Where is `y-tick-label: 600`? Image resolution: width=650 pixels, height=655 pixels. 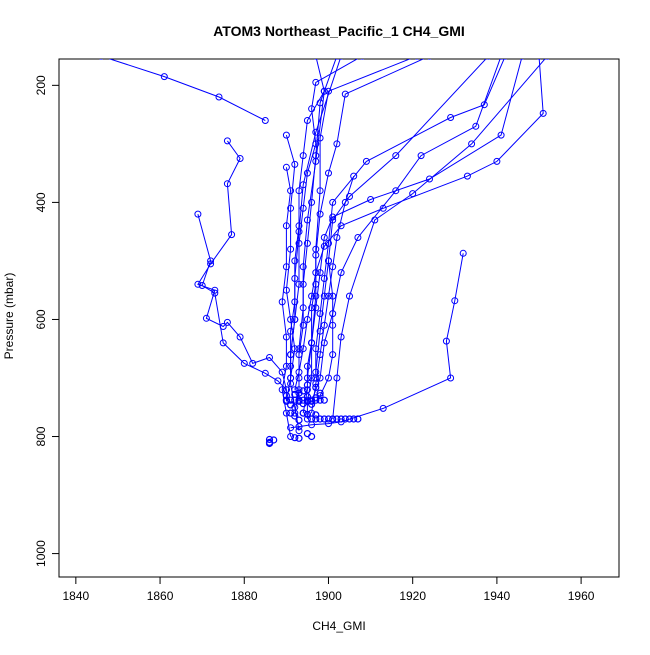
y-tick-label: 600 is located at coordinates (41, 319).